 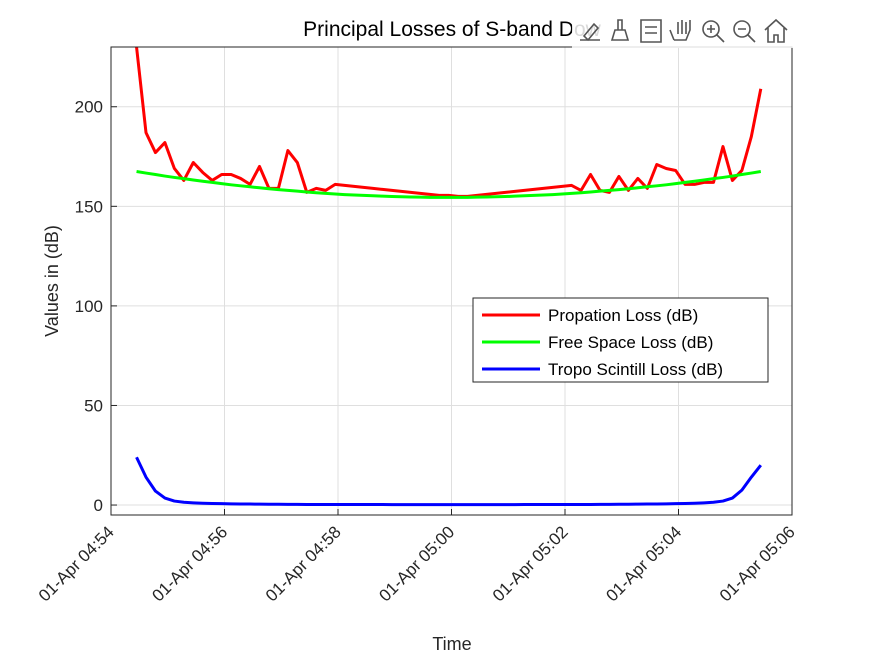 What do you see at coordinates (452, 29) in the screenshot?
I see `chart-title: Principal Losses of S-band Dow` at bounding box center [452, 29].